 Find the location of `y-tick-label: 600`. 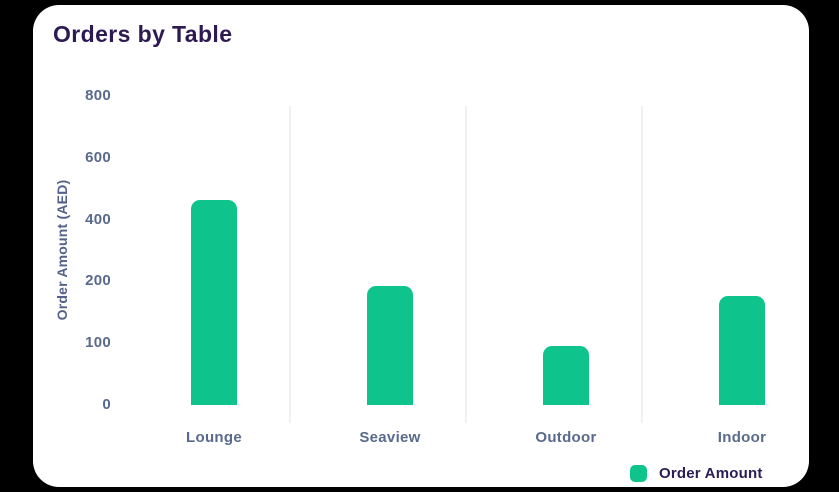

y-tick-label: 600 is located at coordinates (98, 157).